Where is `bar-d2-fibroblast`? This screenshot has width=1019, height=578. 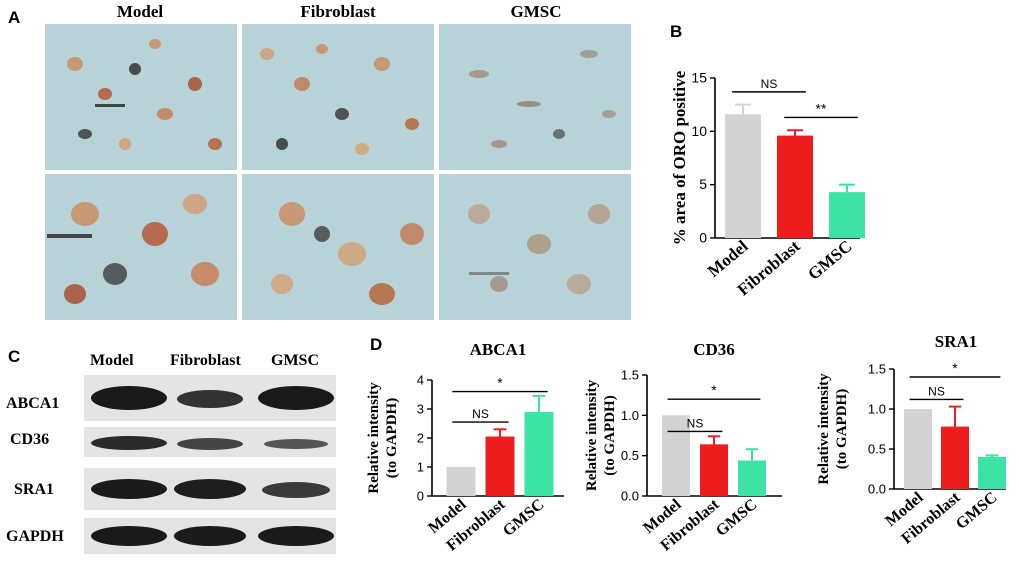
bar-d2-fibroblast is located at coordinates (714, 470).